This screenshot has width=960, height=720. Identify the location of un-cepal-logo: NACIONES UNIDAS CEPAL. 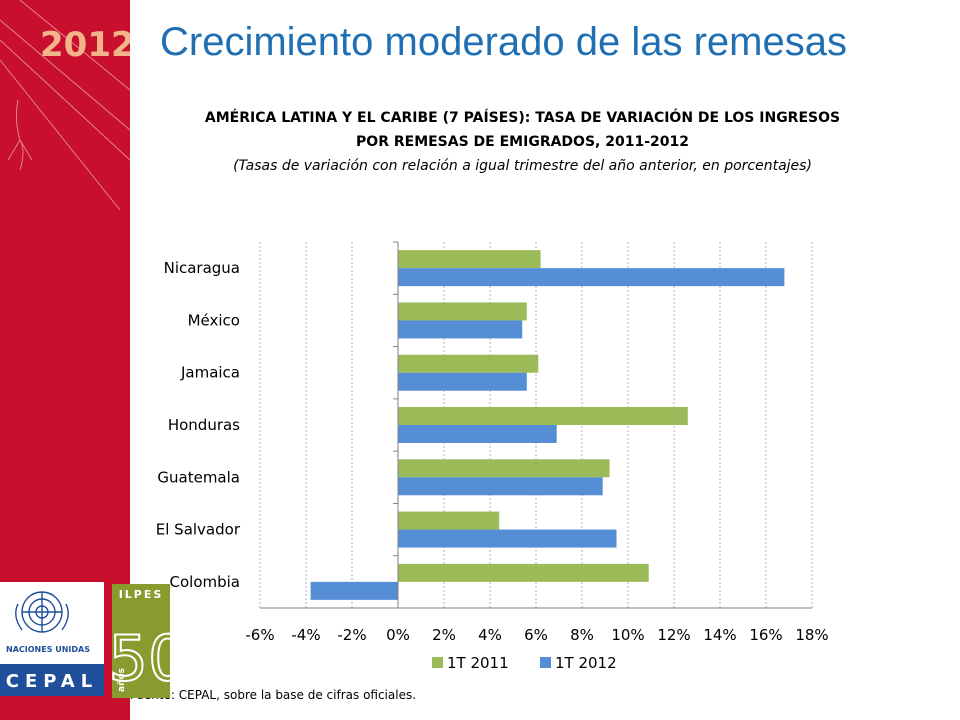
(52, 639).